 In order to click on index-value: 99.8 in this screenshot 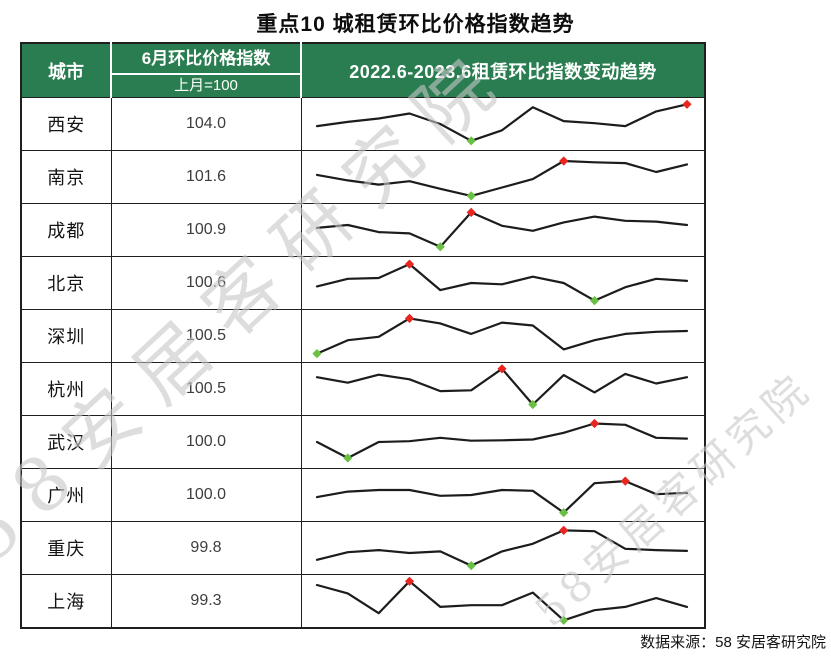, I will do `click(206, 548)`.